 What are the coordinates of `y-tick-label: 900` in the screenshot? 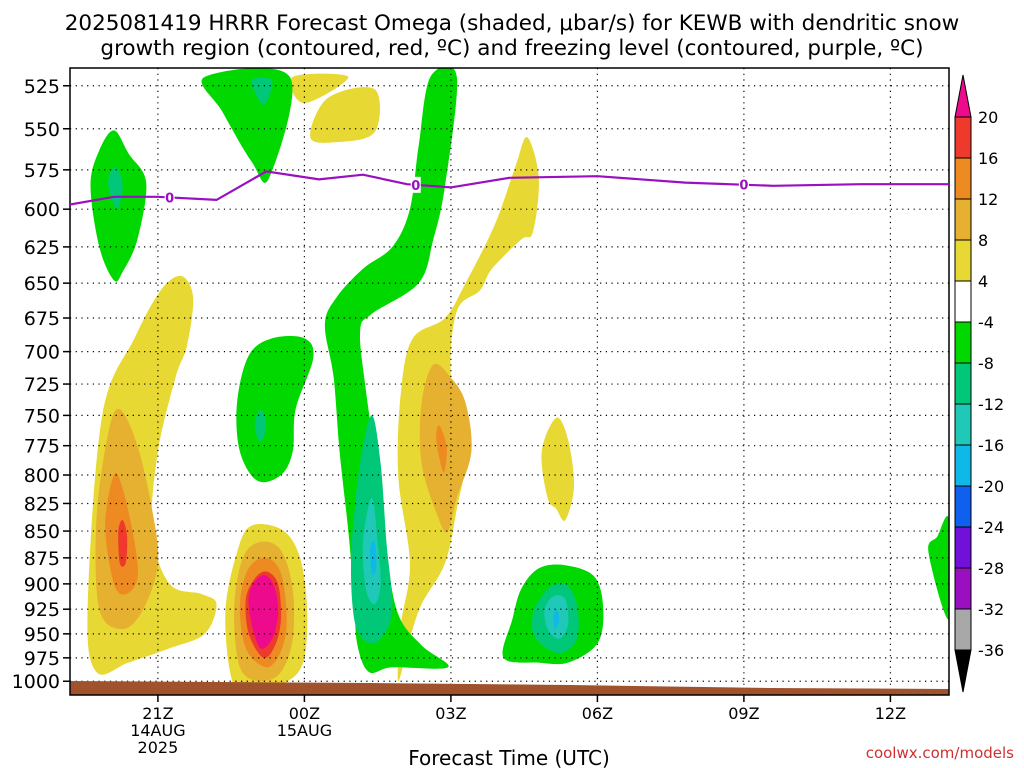 It's located at (42, 585).